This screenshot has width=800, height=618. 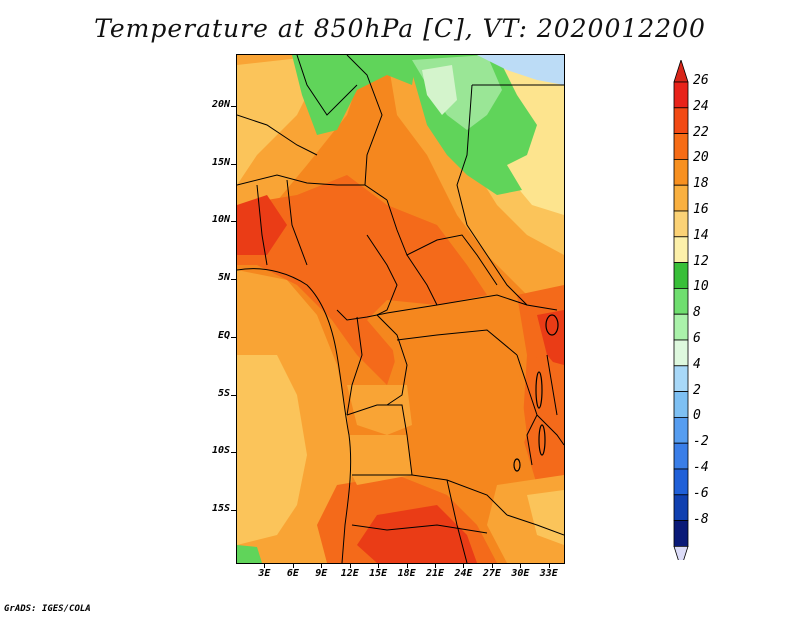 I want to click on colorbar-label: 14, so click(x=701, y=235).